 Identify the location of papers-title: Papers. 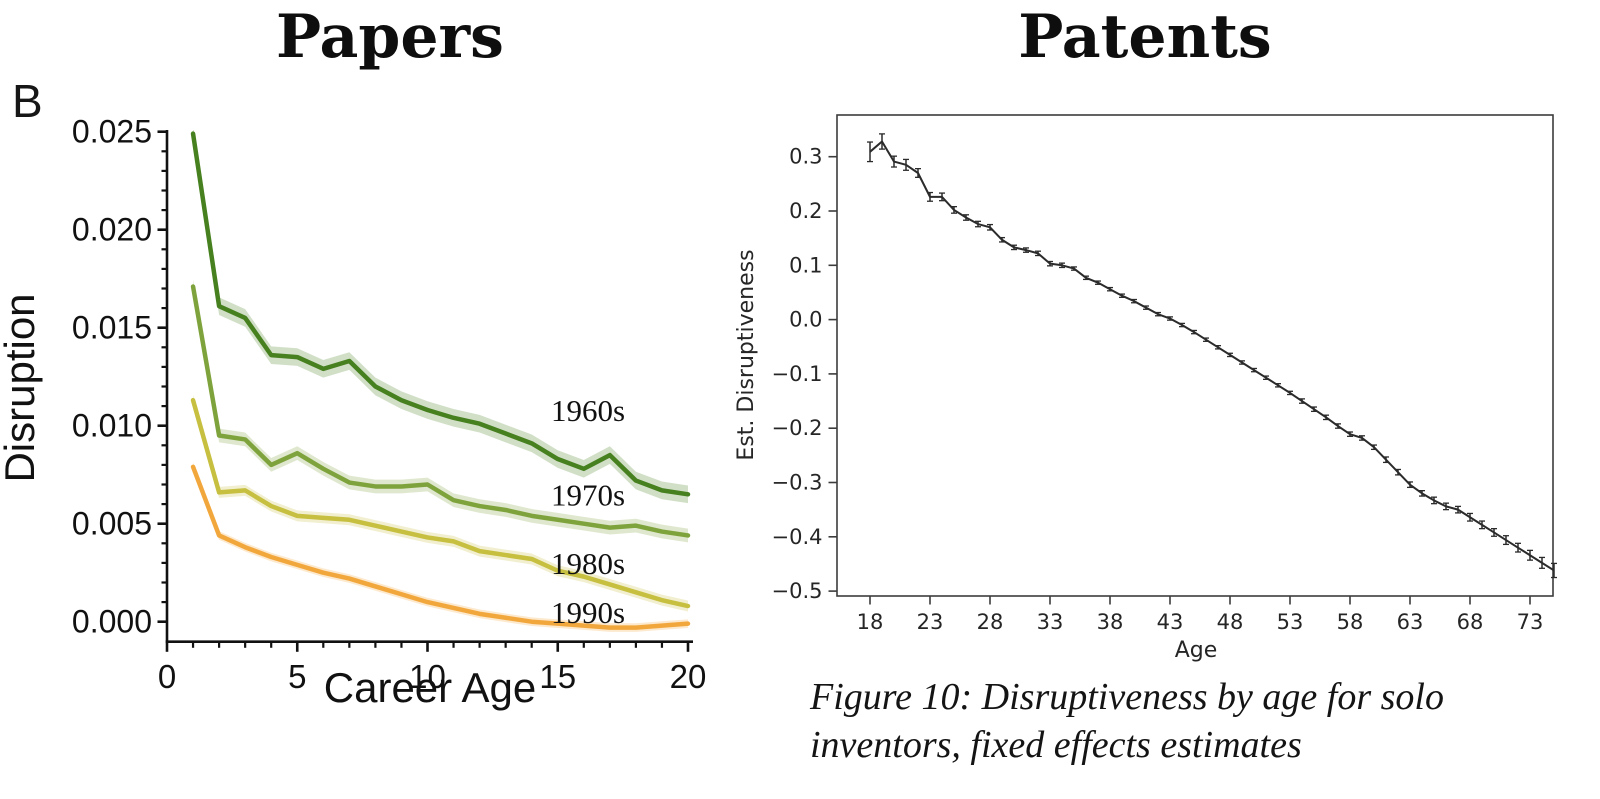
(390, 37).